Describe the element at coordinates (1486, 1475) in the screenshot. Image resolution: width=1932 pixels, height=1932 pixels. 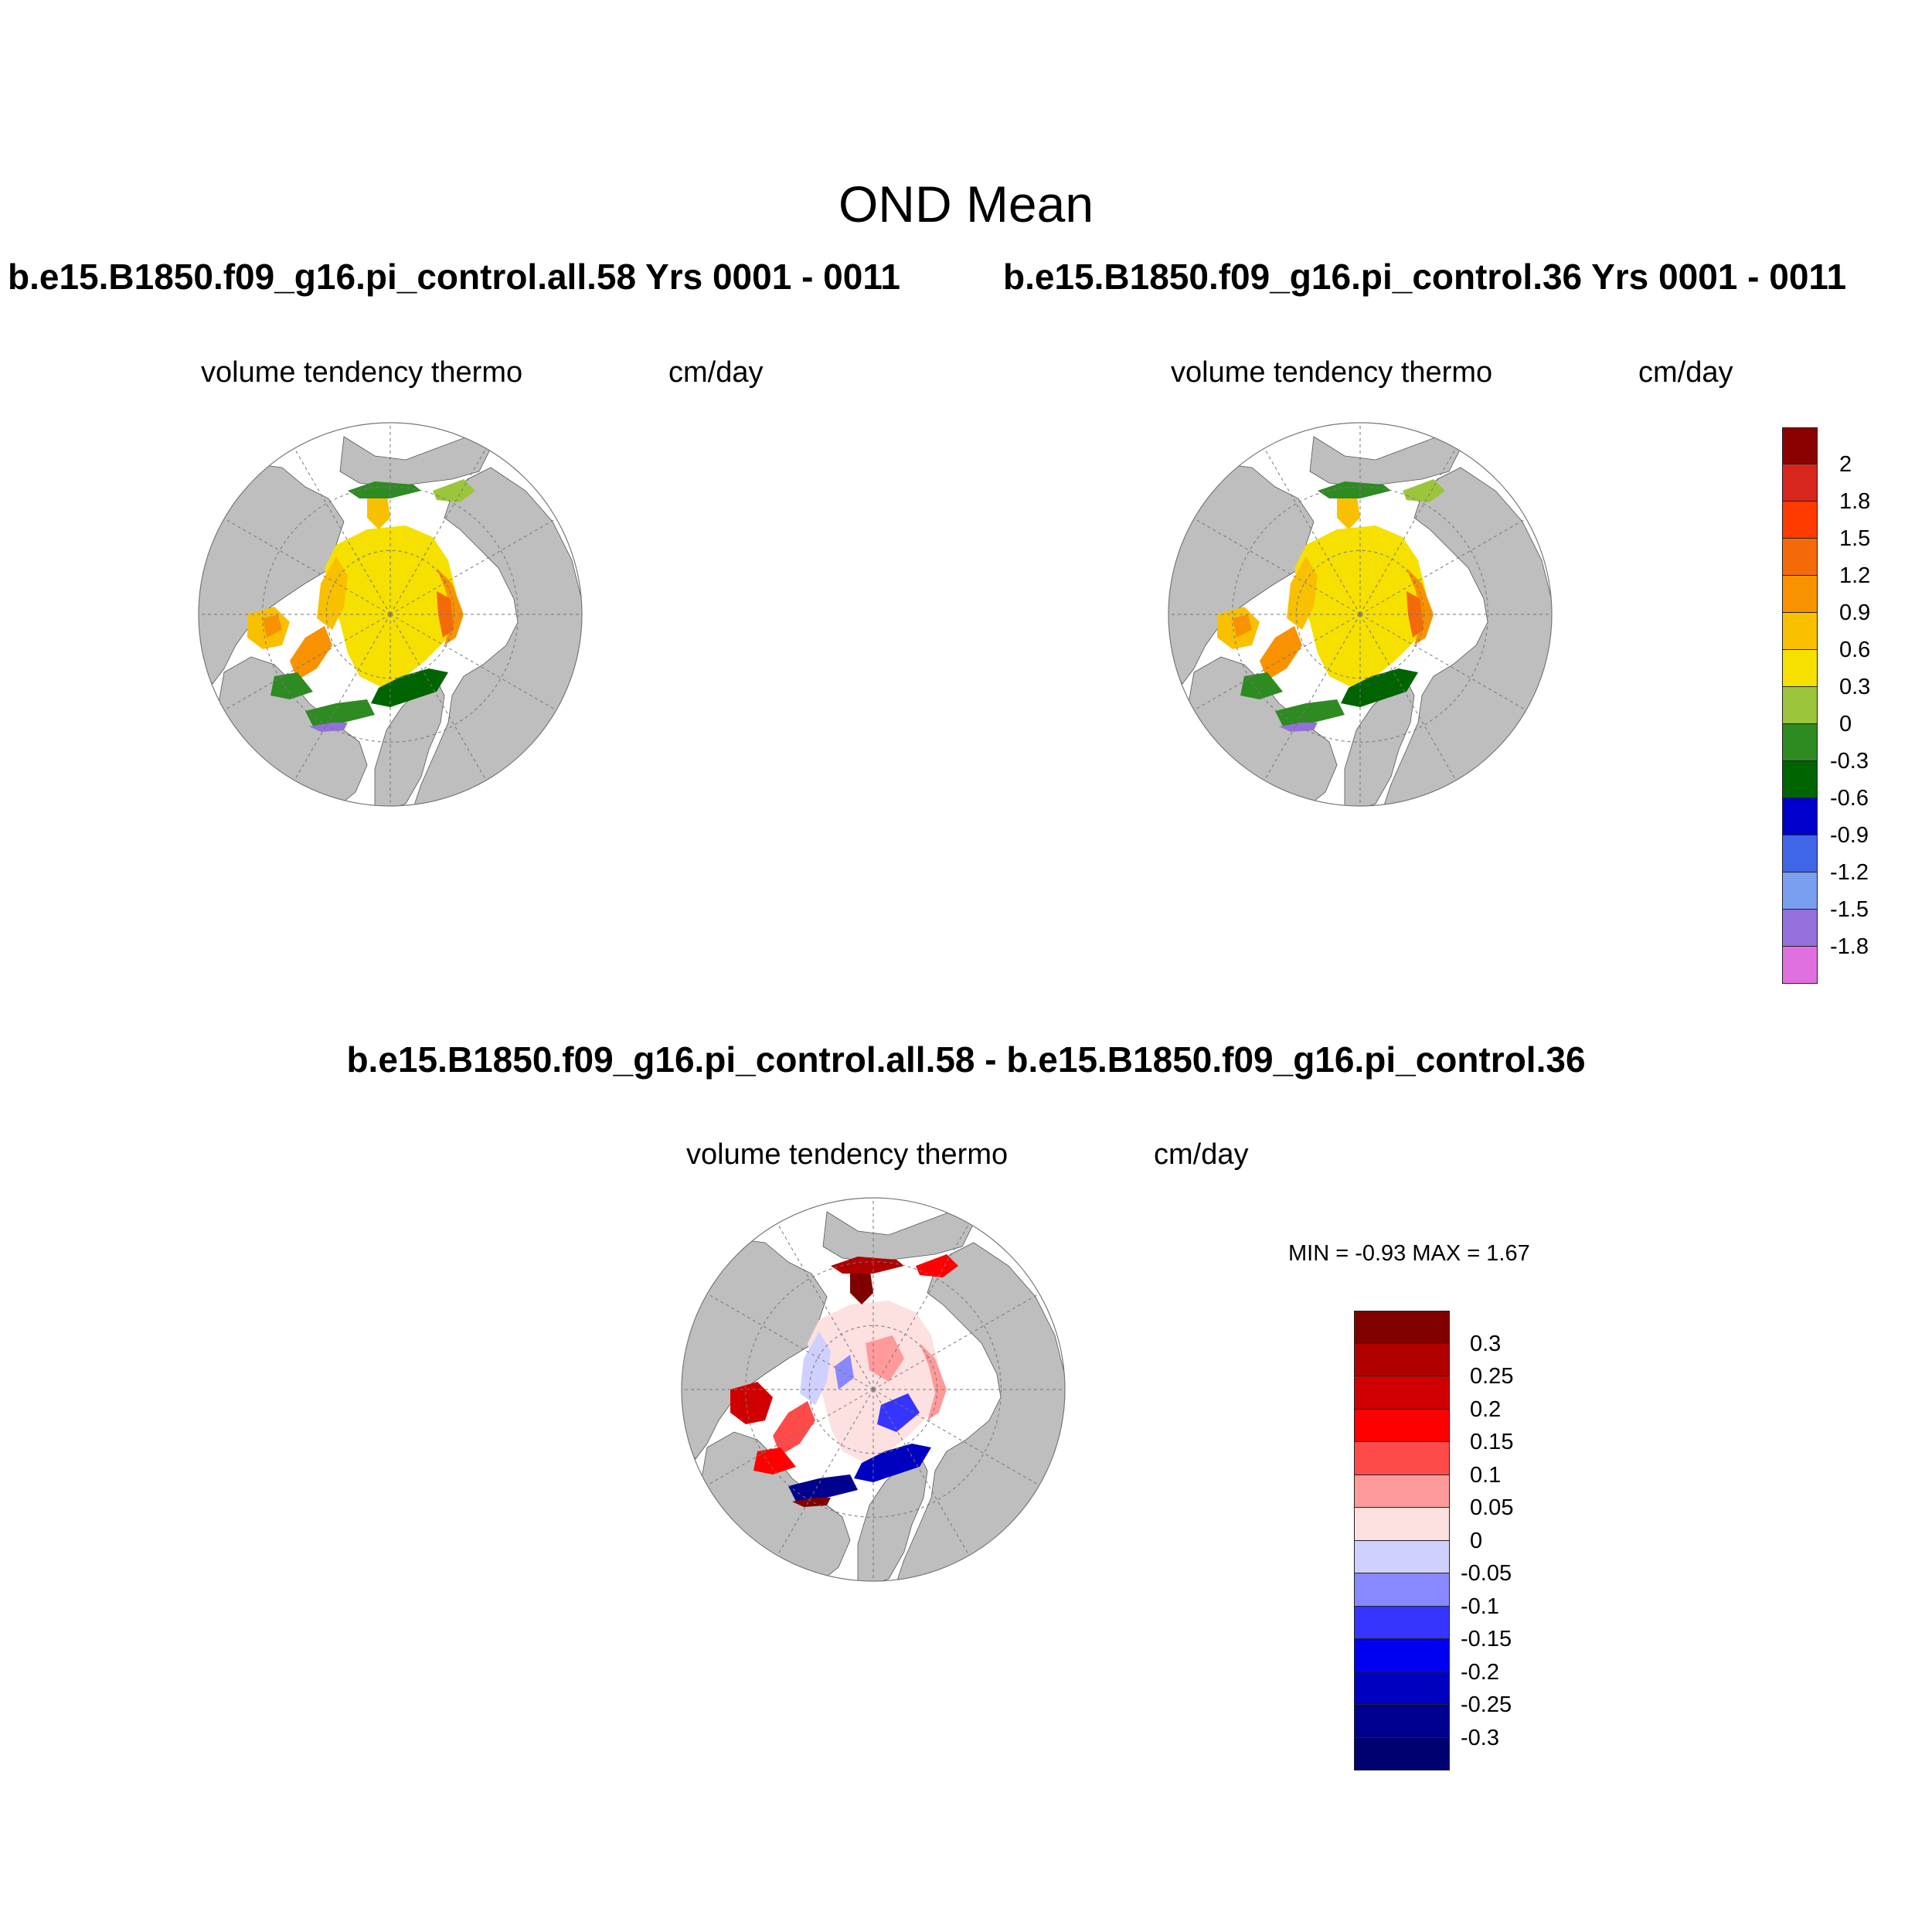
I see `colorbar-tick-label: 0.1` at that location.